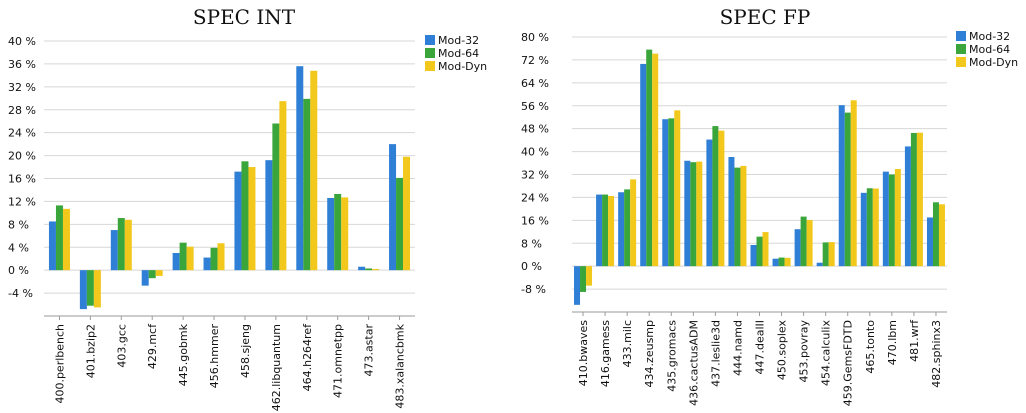 The height and width of the screenshot is (413, 1026). What do you see at coordinates (462, 66) in the screenshot?
I see `int-legend-label-mod-dyn: Mod-Dyn` at bounding box center [462, 66].